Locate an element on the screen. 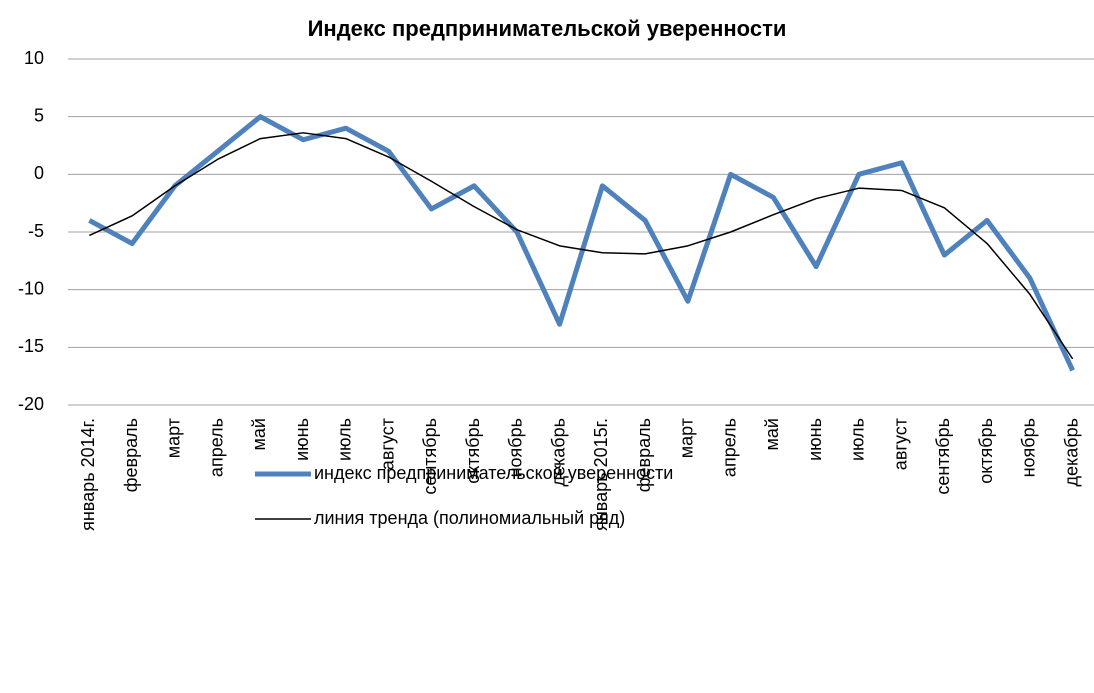 Image resolution: width=1094 pixels, height=693 pixels. y-tick-label: 0 is located at coordinates (39, 173).